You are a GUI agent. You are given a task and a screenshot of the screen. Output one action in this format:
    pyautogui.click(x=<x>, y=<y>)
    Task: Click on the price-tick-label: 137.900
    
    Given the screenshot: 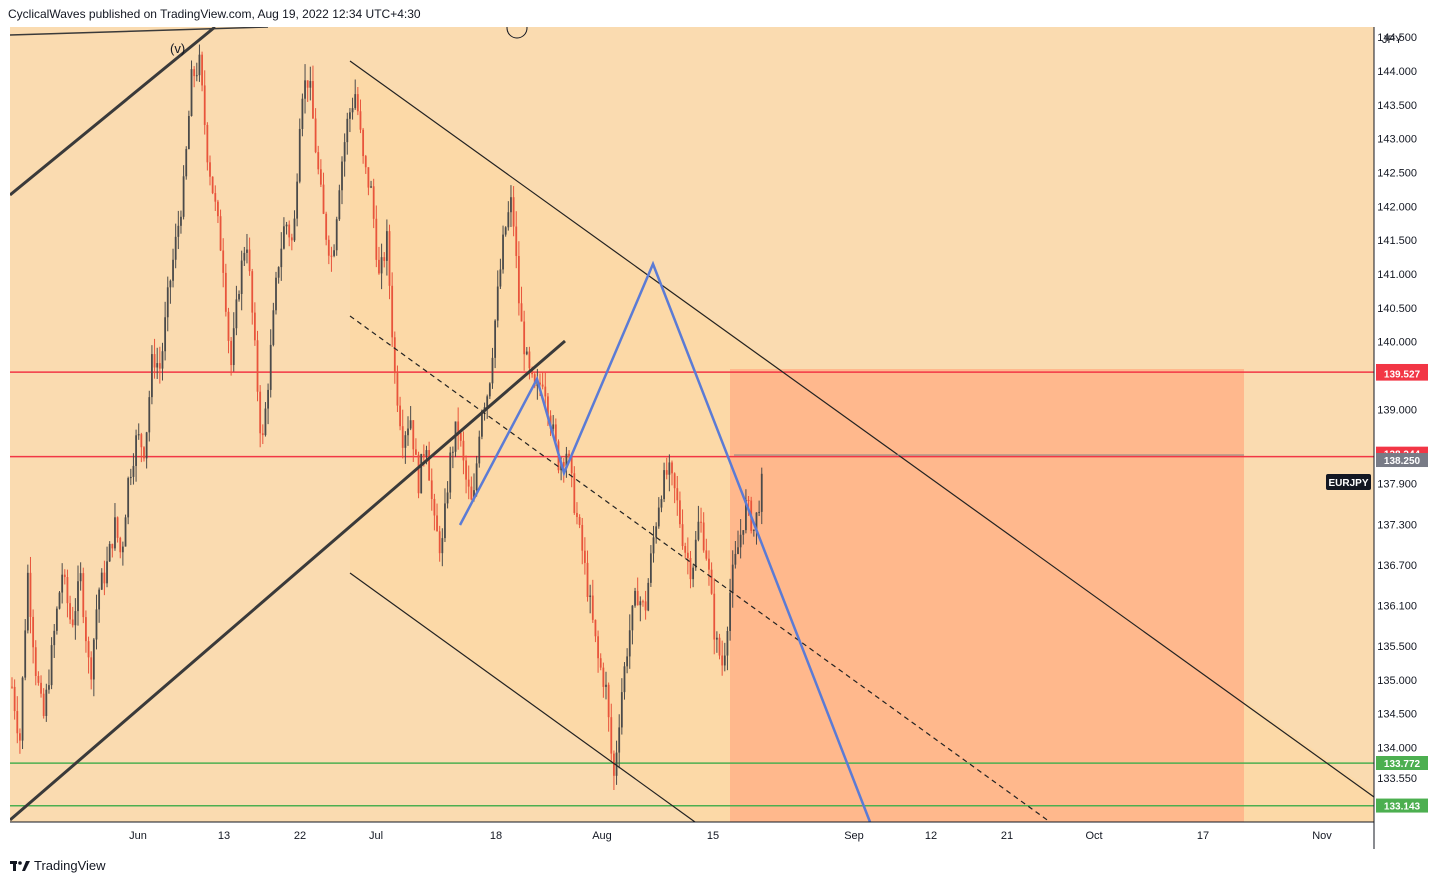 What is the action you would take?
    pyautogui.click(x=1397, y=485)
    